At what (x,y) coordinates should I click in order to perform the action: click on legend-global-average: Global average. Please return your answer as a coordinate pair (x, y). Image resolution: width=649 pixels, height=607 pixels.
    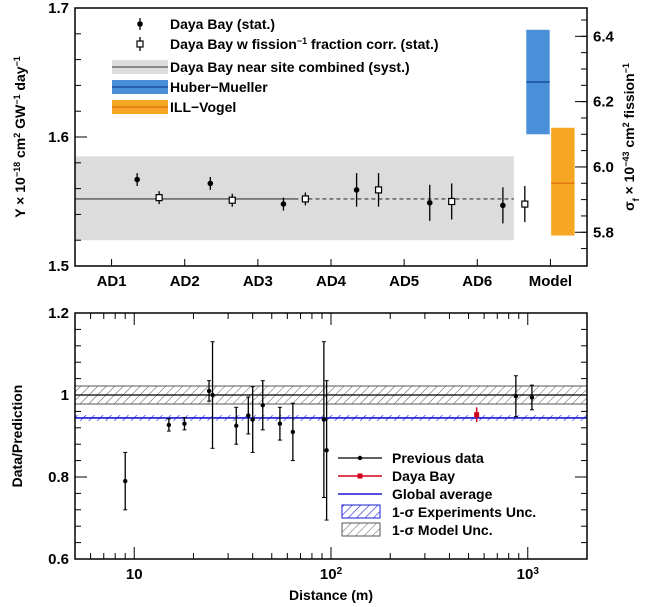
    Looking at the image, I should click on (415, 494).